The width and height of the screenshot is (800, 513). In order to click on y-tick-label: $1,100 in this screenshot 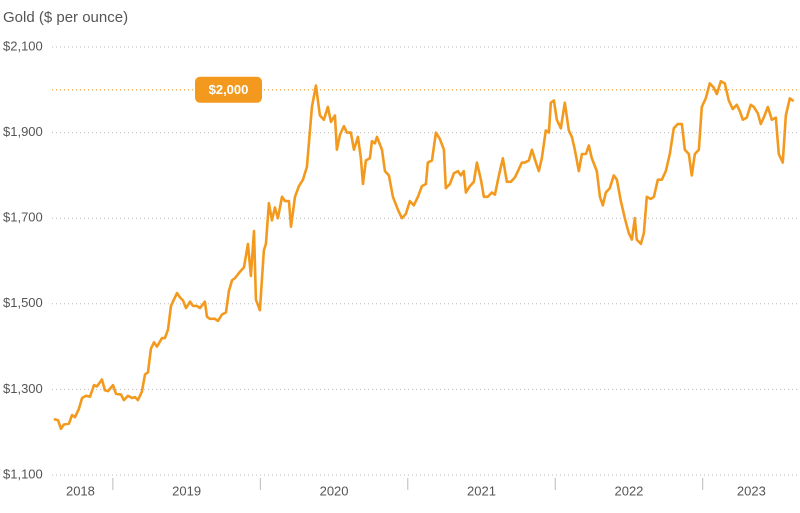, I will do `click(23, 473)`.